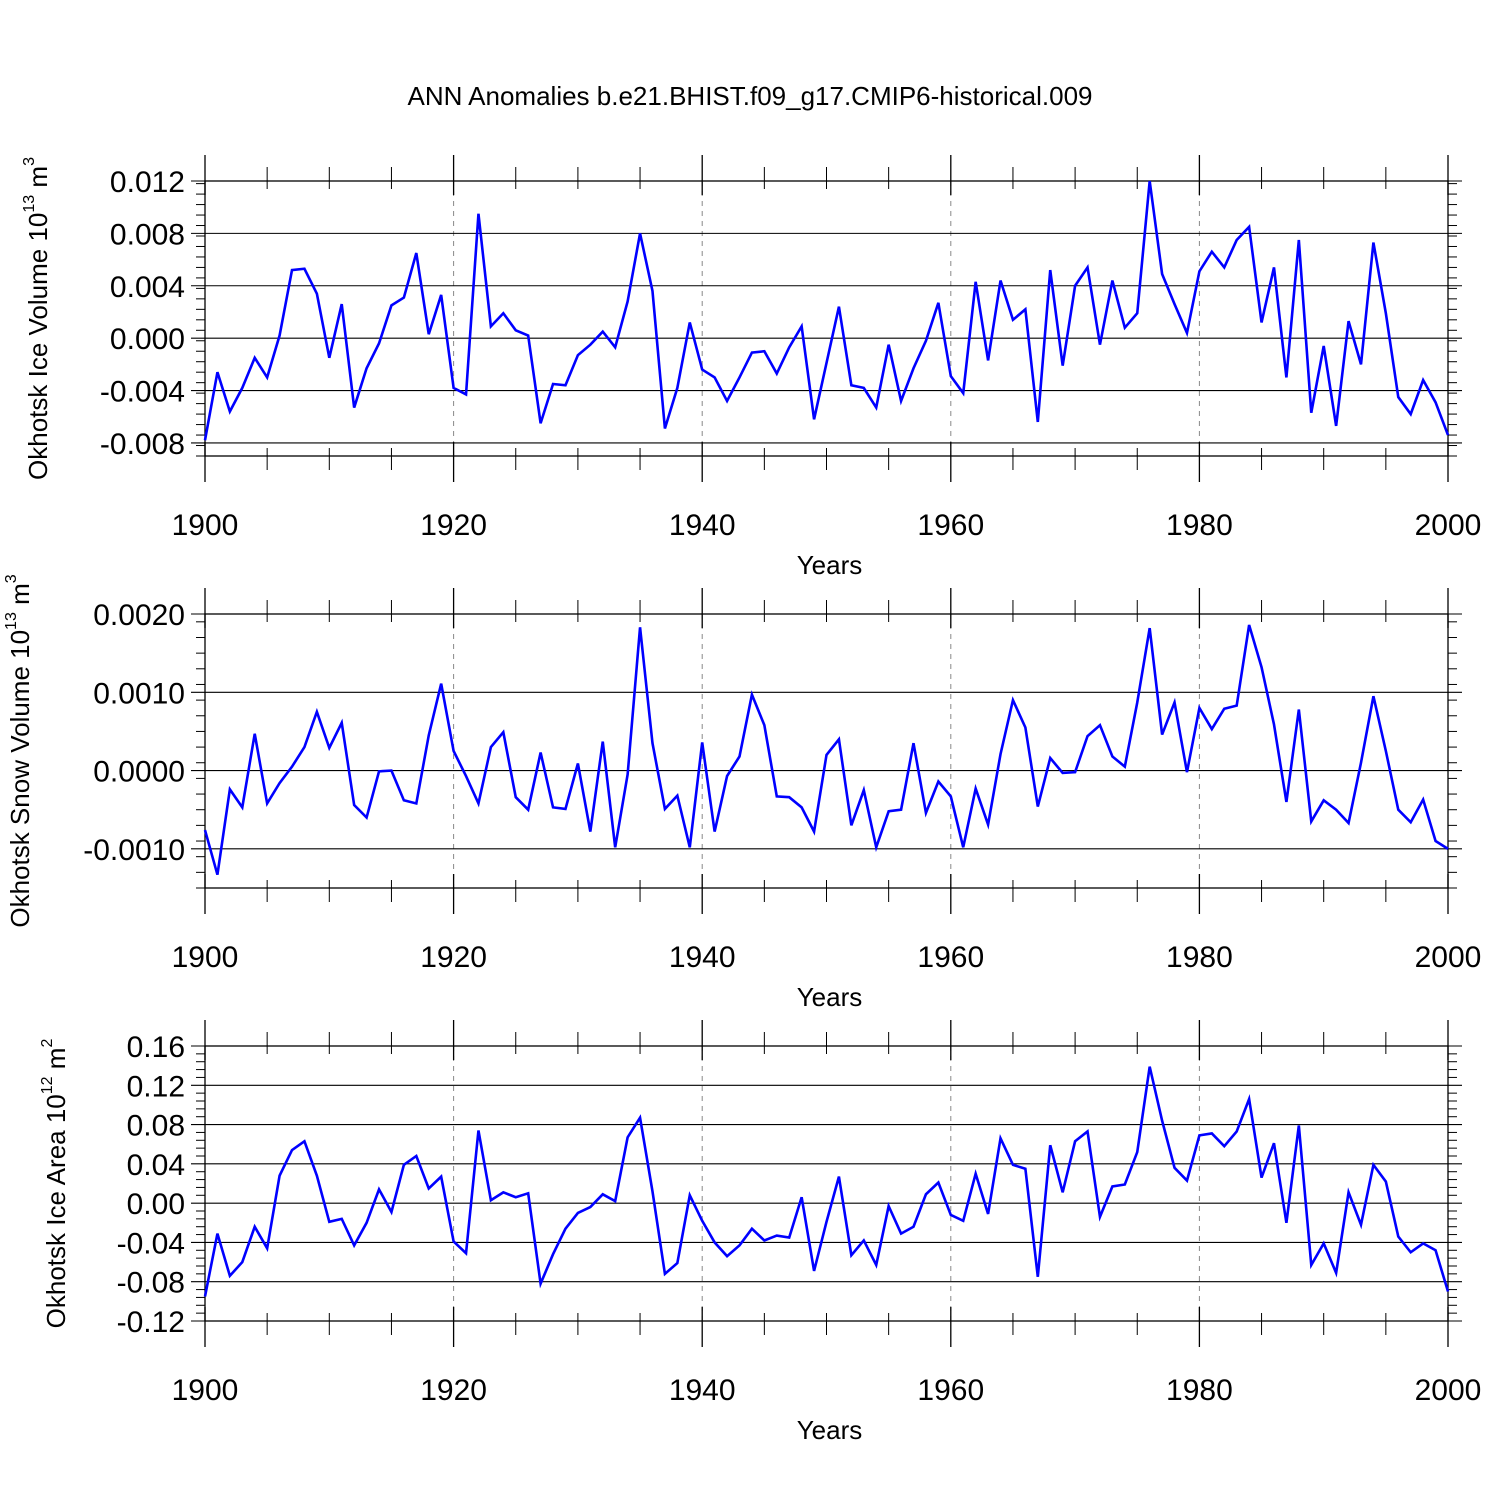  What do you see at coordinates (156, 1086) in the screenshot?
I see `y-tick-label: 0.12` at bounding box center [156, 1086].